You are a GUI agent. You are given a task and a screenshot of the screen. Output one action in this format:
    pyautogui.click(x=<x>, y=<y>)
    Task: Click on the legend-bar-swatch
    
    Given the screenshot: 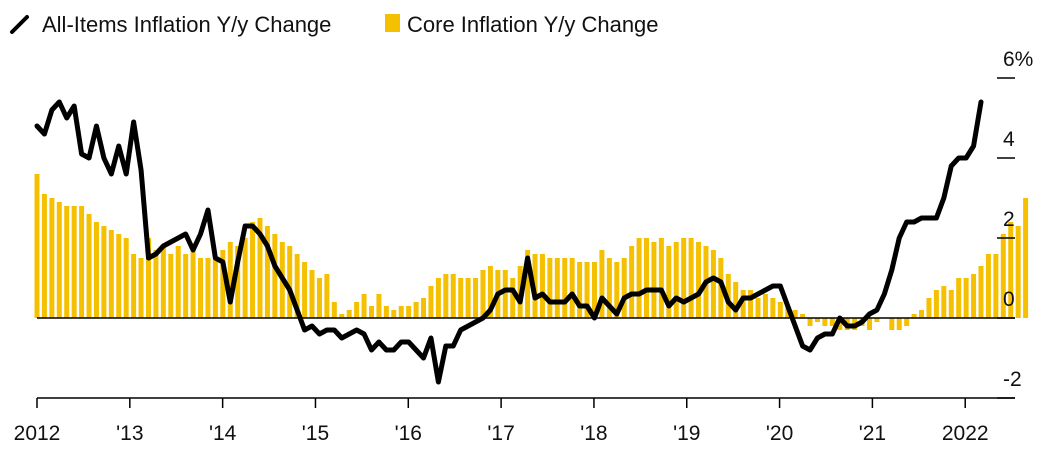 What is the action you would take?
    pyautogui.click(x=392, y=23)
    